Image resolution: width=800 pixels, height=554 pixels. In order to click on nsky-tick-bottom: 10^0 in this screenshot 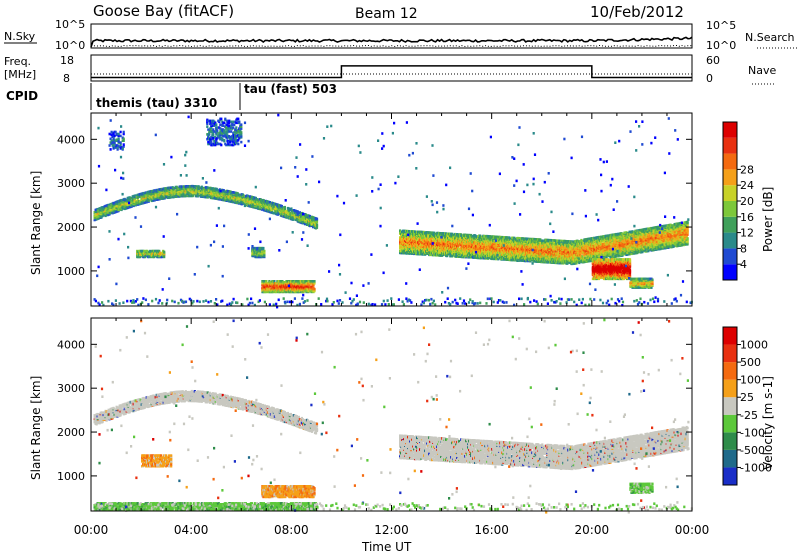, I will do `click(70, 45)`.